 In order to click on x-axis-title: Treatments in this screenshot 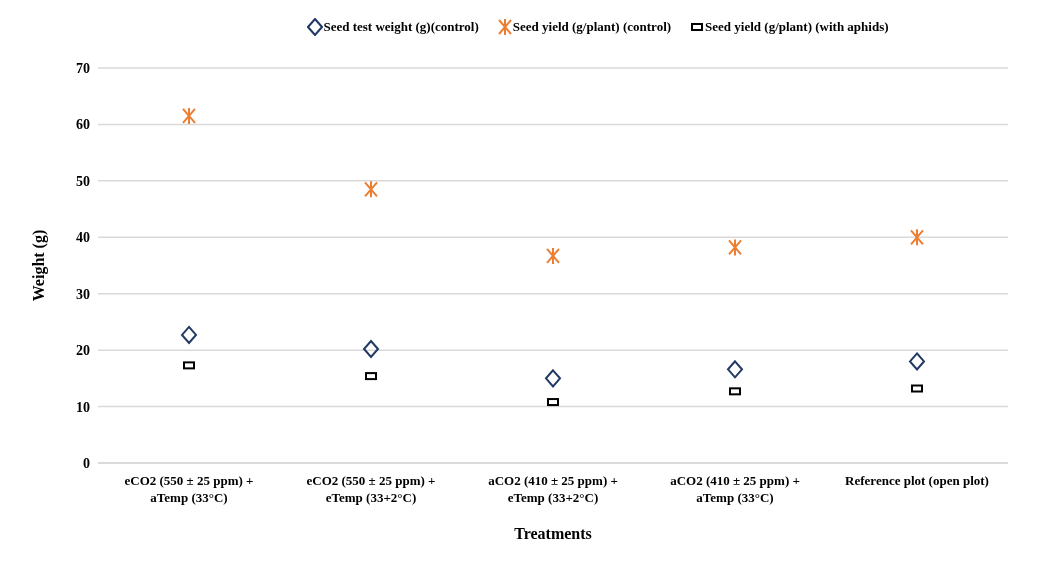, I will do `click(553, 533)`.